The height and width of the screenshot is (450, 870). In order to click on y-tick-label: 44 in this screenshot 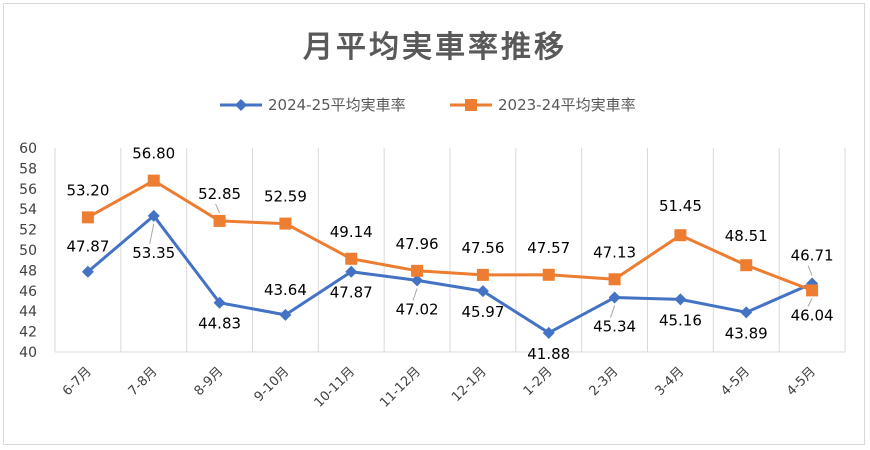, I will do `click(28, 312)`.